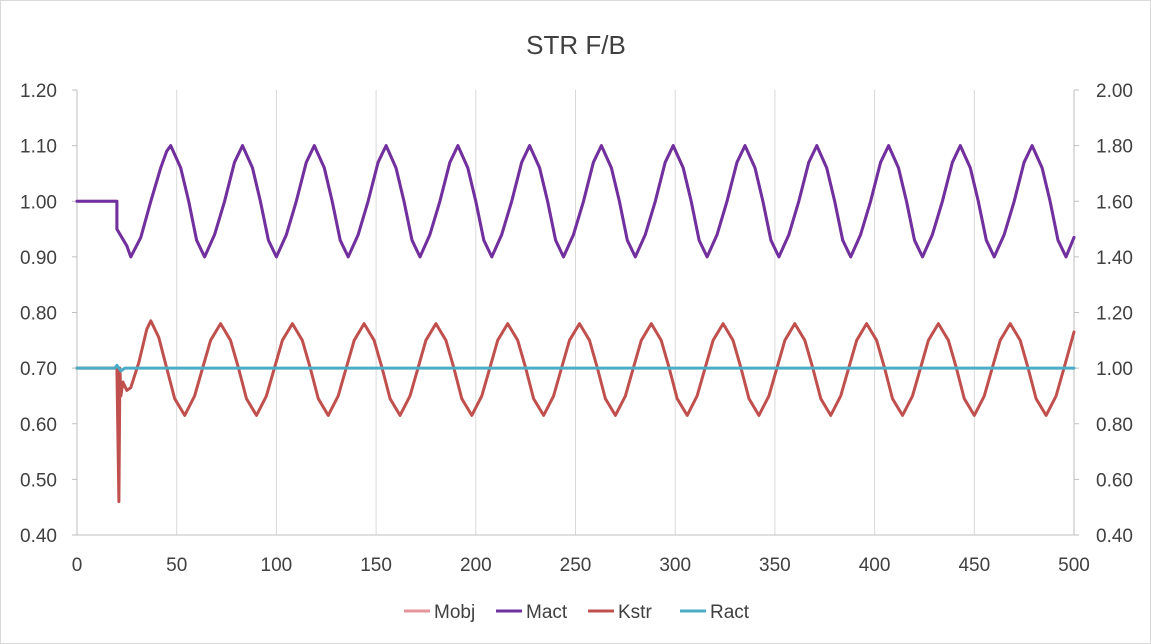  Describe the element at coordinates (476, 565) in the screenshot. I see `x-tick-label: 200` at that location.